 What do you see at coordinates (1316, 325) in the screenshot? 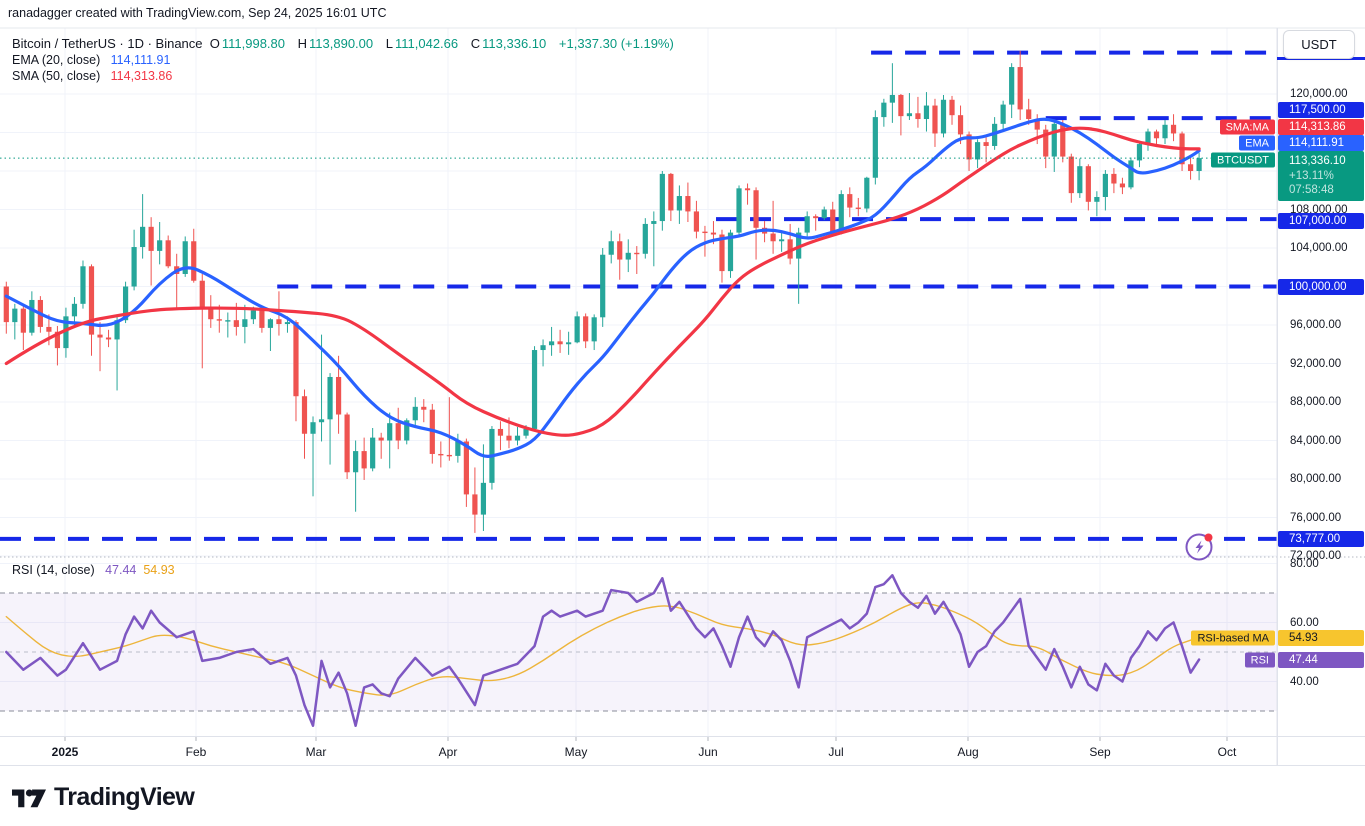
I see `price-axis-label: 96,000.00` at bounding box center [1316, 325].